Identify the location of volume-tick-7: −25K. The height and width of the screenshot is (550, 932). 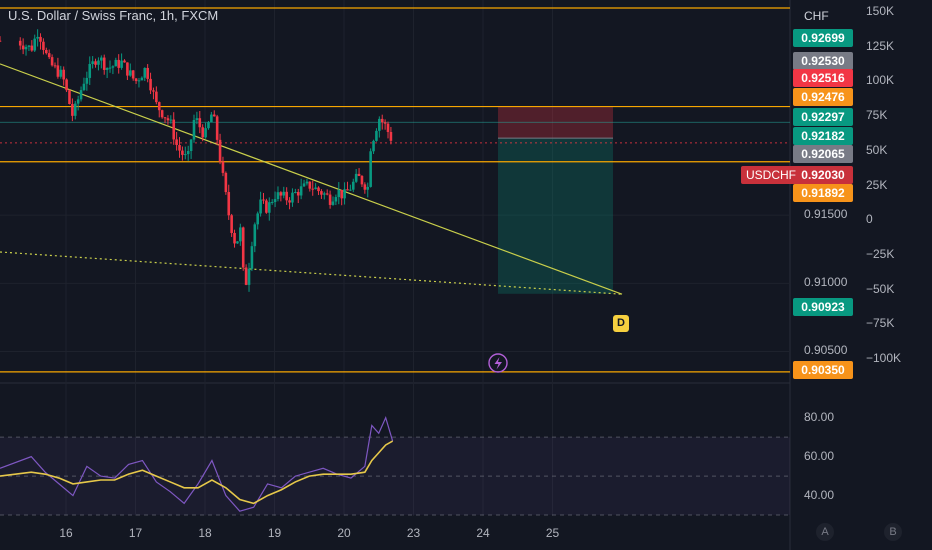
(880, 253).